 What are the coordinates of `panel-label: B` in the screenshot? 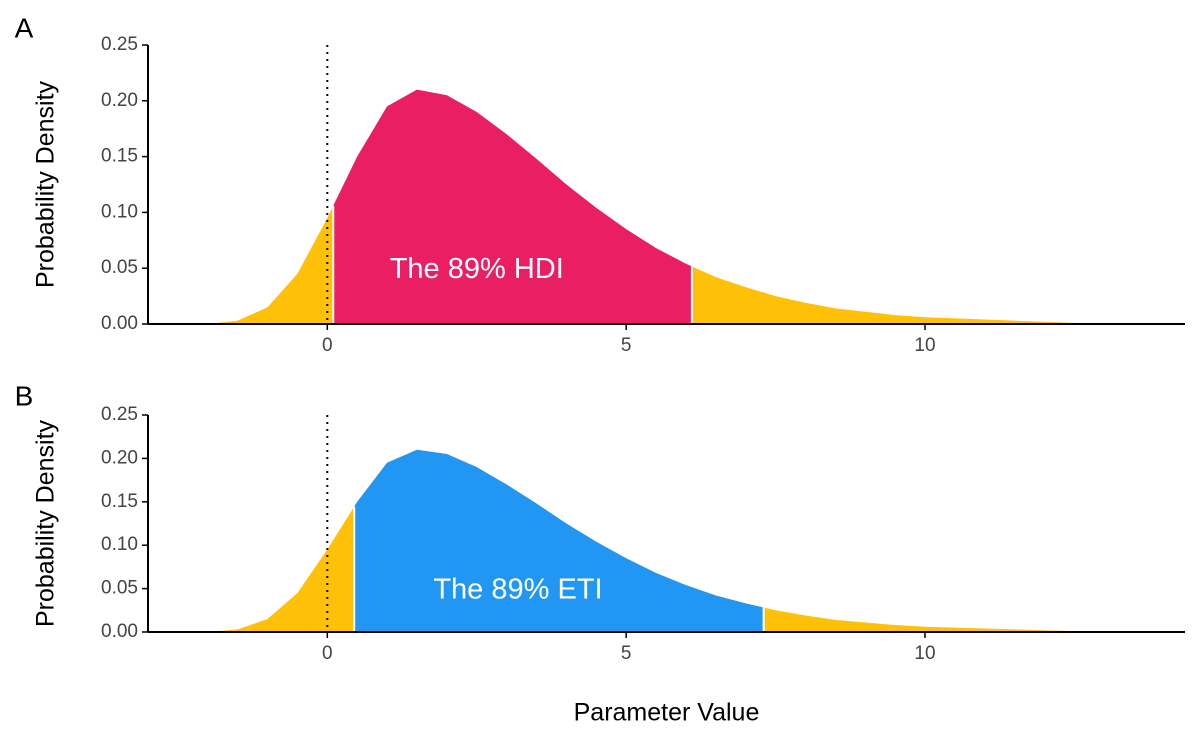 It's located at (24, 395).